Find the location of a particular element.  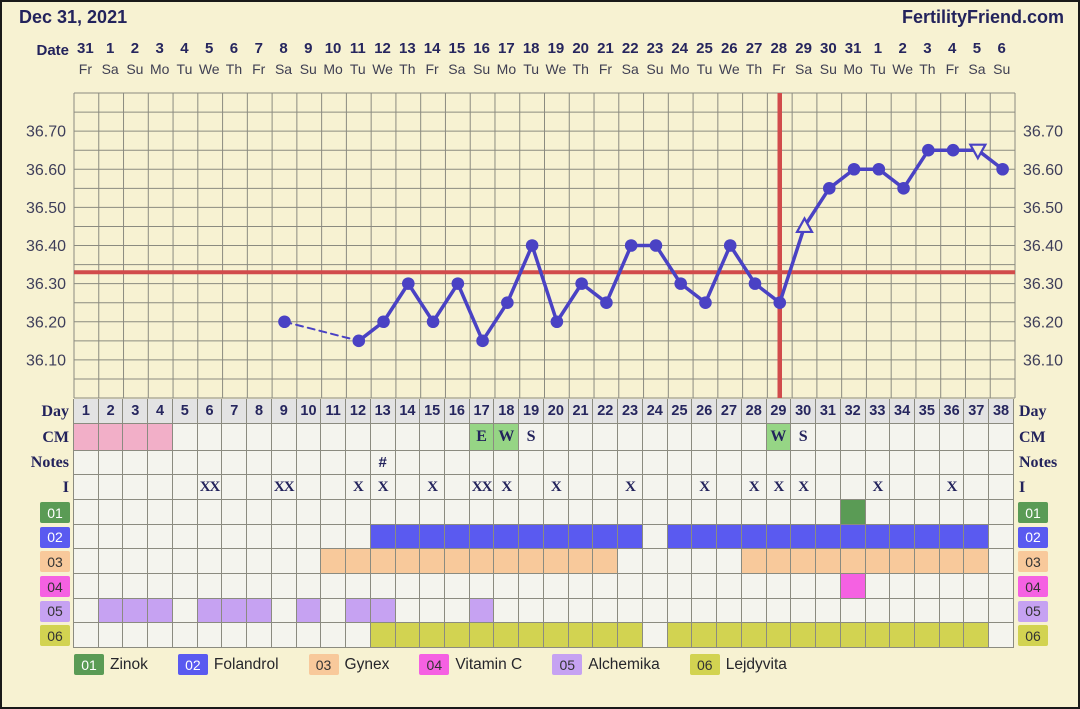

date-cell: 16 Su is located at coordinates (481, 58).